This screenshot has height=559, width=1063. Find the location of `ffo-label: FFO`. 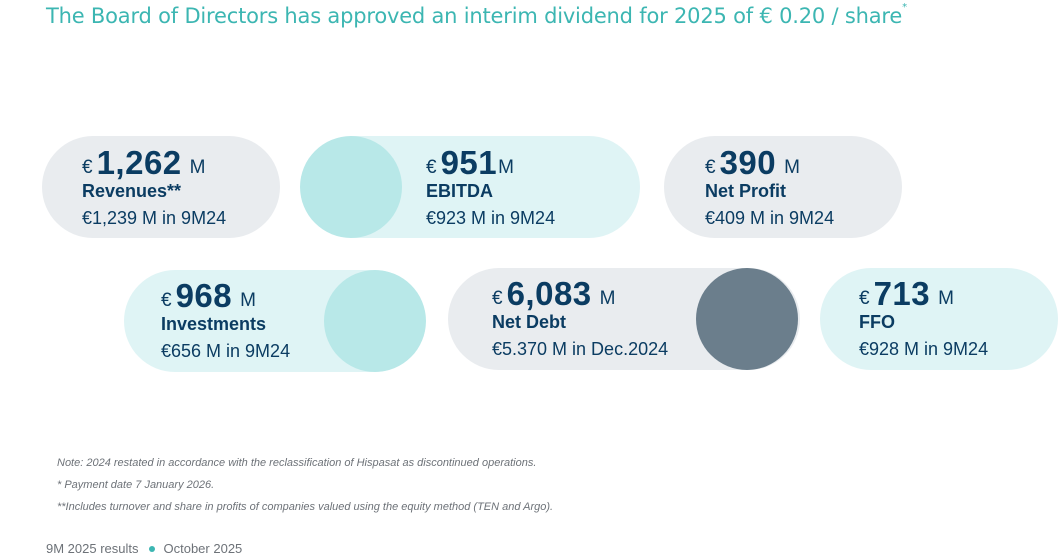

ffo-label: FFO is located at coordinates (877, 322).